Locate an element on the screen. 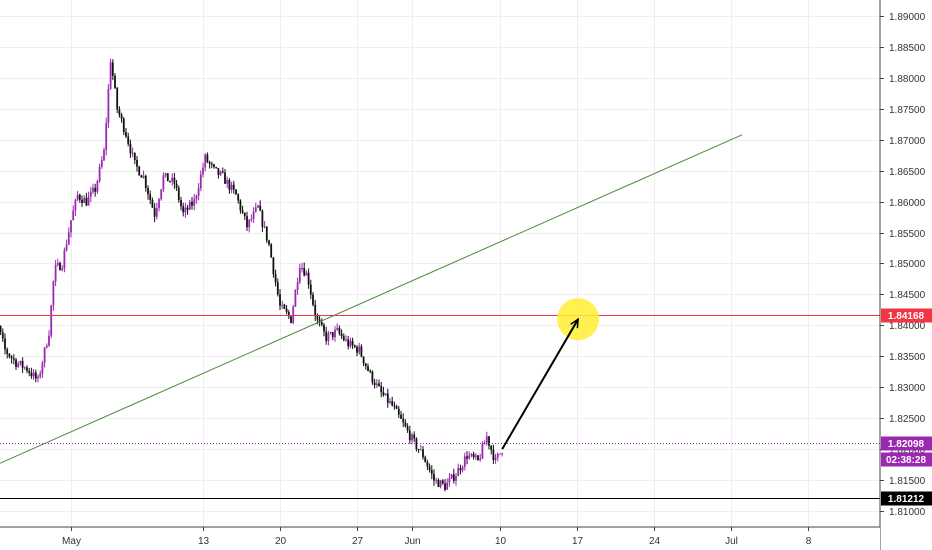  time-axis: May 13 20 27 Jun 10 17 24 Jul 8 is located at coordinates (437, 537).